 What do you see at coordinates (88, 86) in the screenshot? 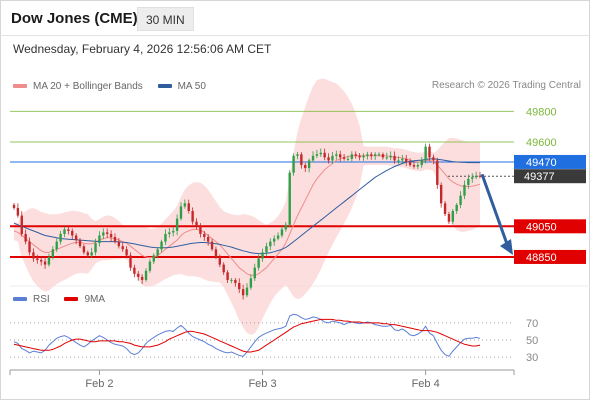
I see `legend-label-ma20: MA 20 + Bollinger Bands` at bounding box center [88, 86].